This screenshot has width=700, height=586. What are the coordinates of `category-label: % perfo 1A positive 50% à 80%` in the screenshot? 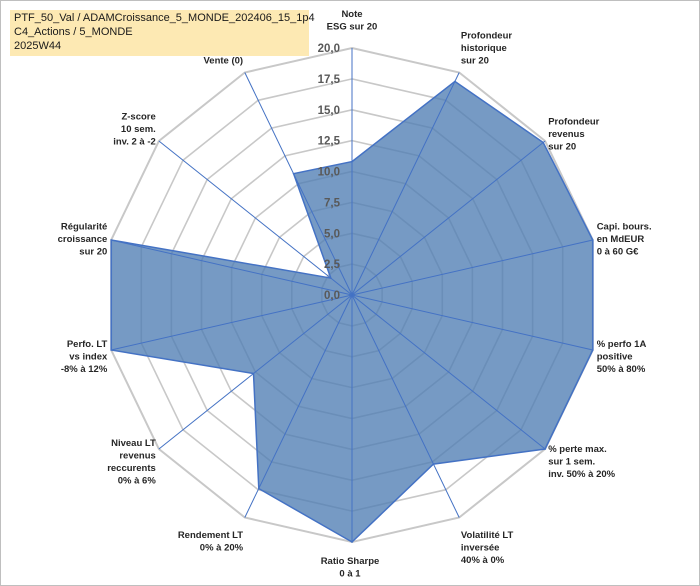 It's located at (622, 357).